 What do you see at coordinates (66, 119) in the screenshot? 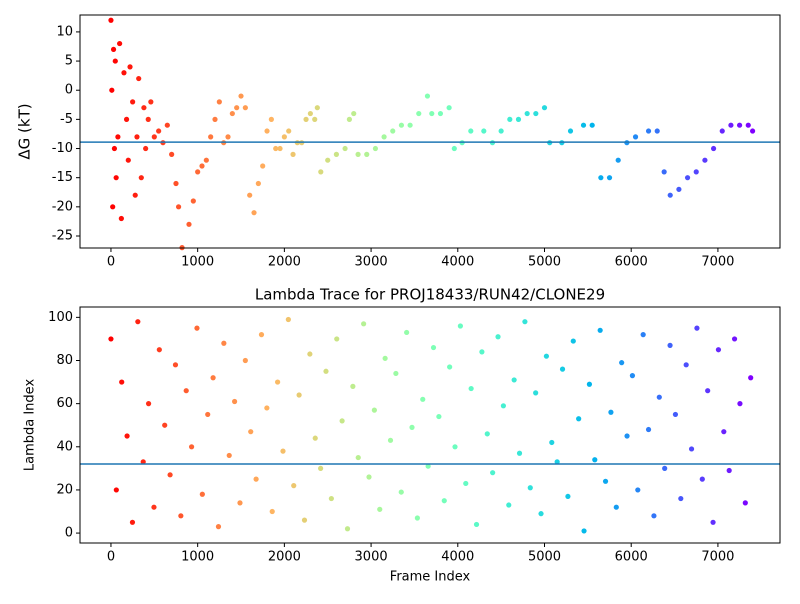
I see `y-tick-label: -5` at bounding box center [66, 119].